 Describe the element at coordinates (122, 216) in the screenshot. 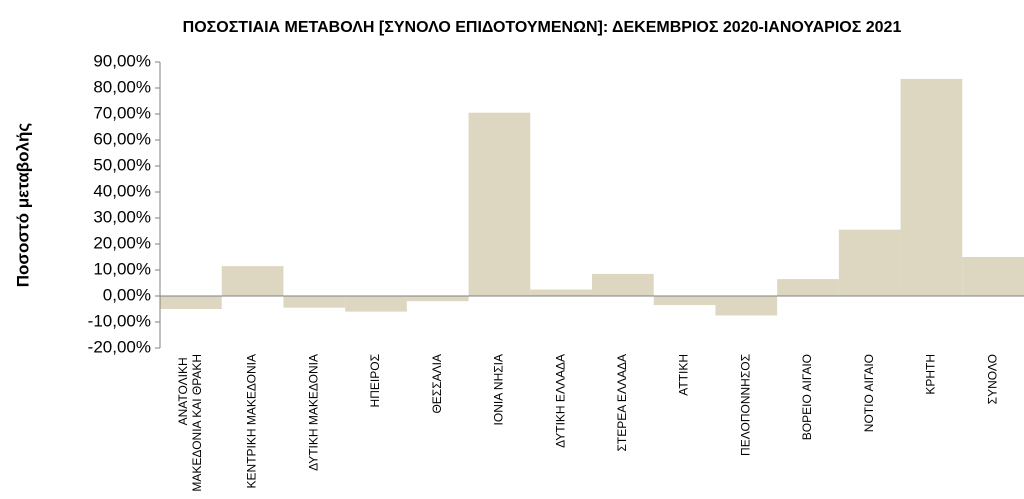

I see `y-tick-label: 30,00%` at that location.